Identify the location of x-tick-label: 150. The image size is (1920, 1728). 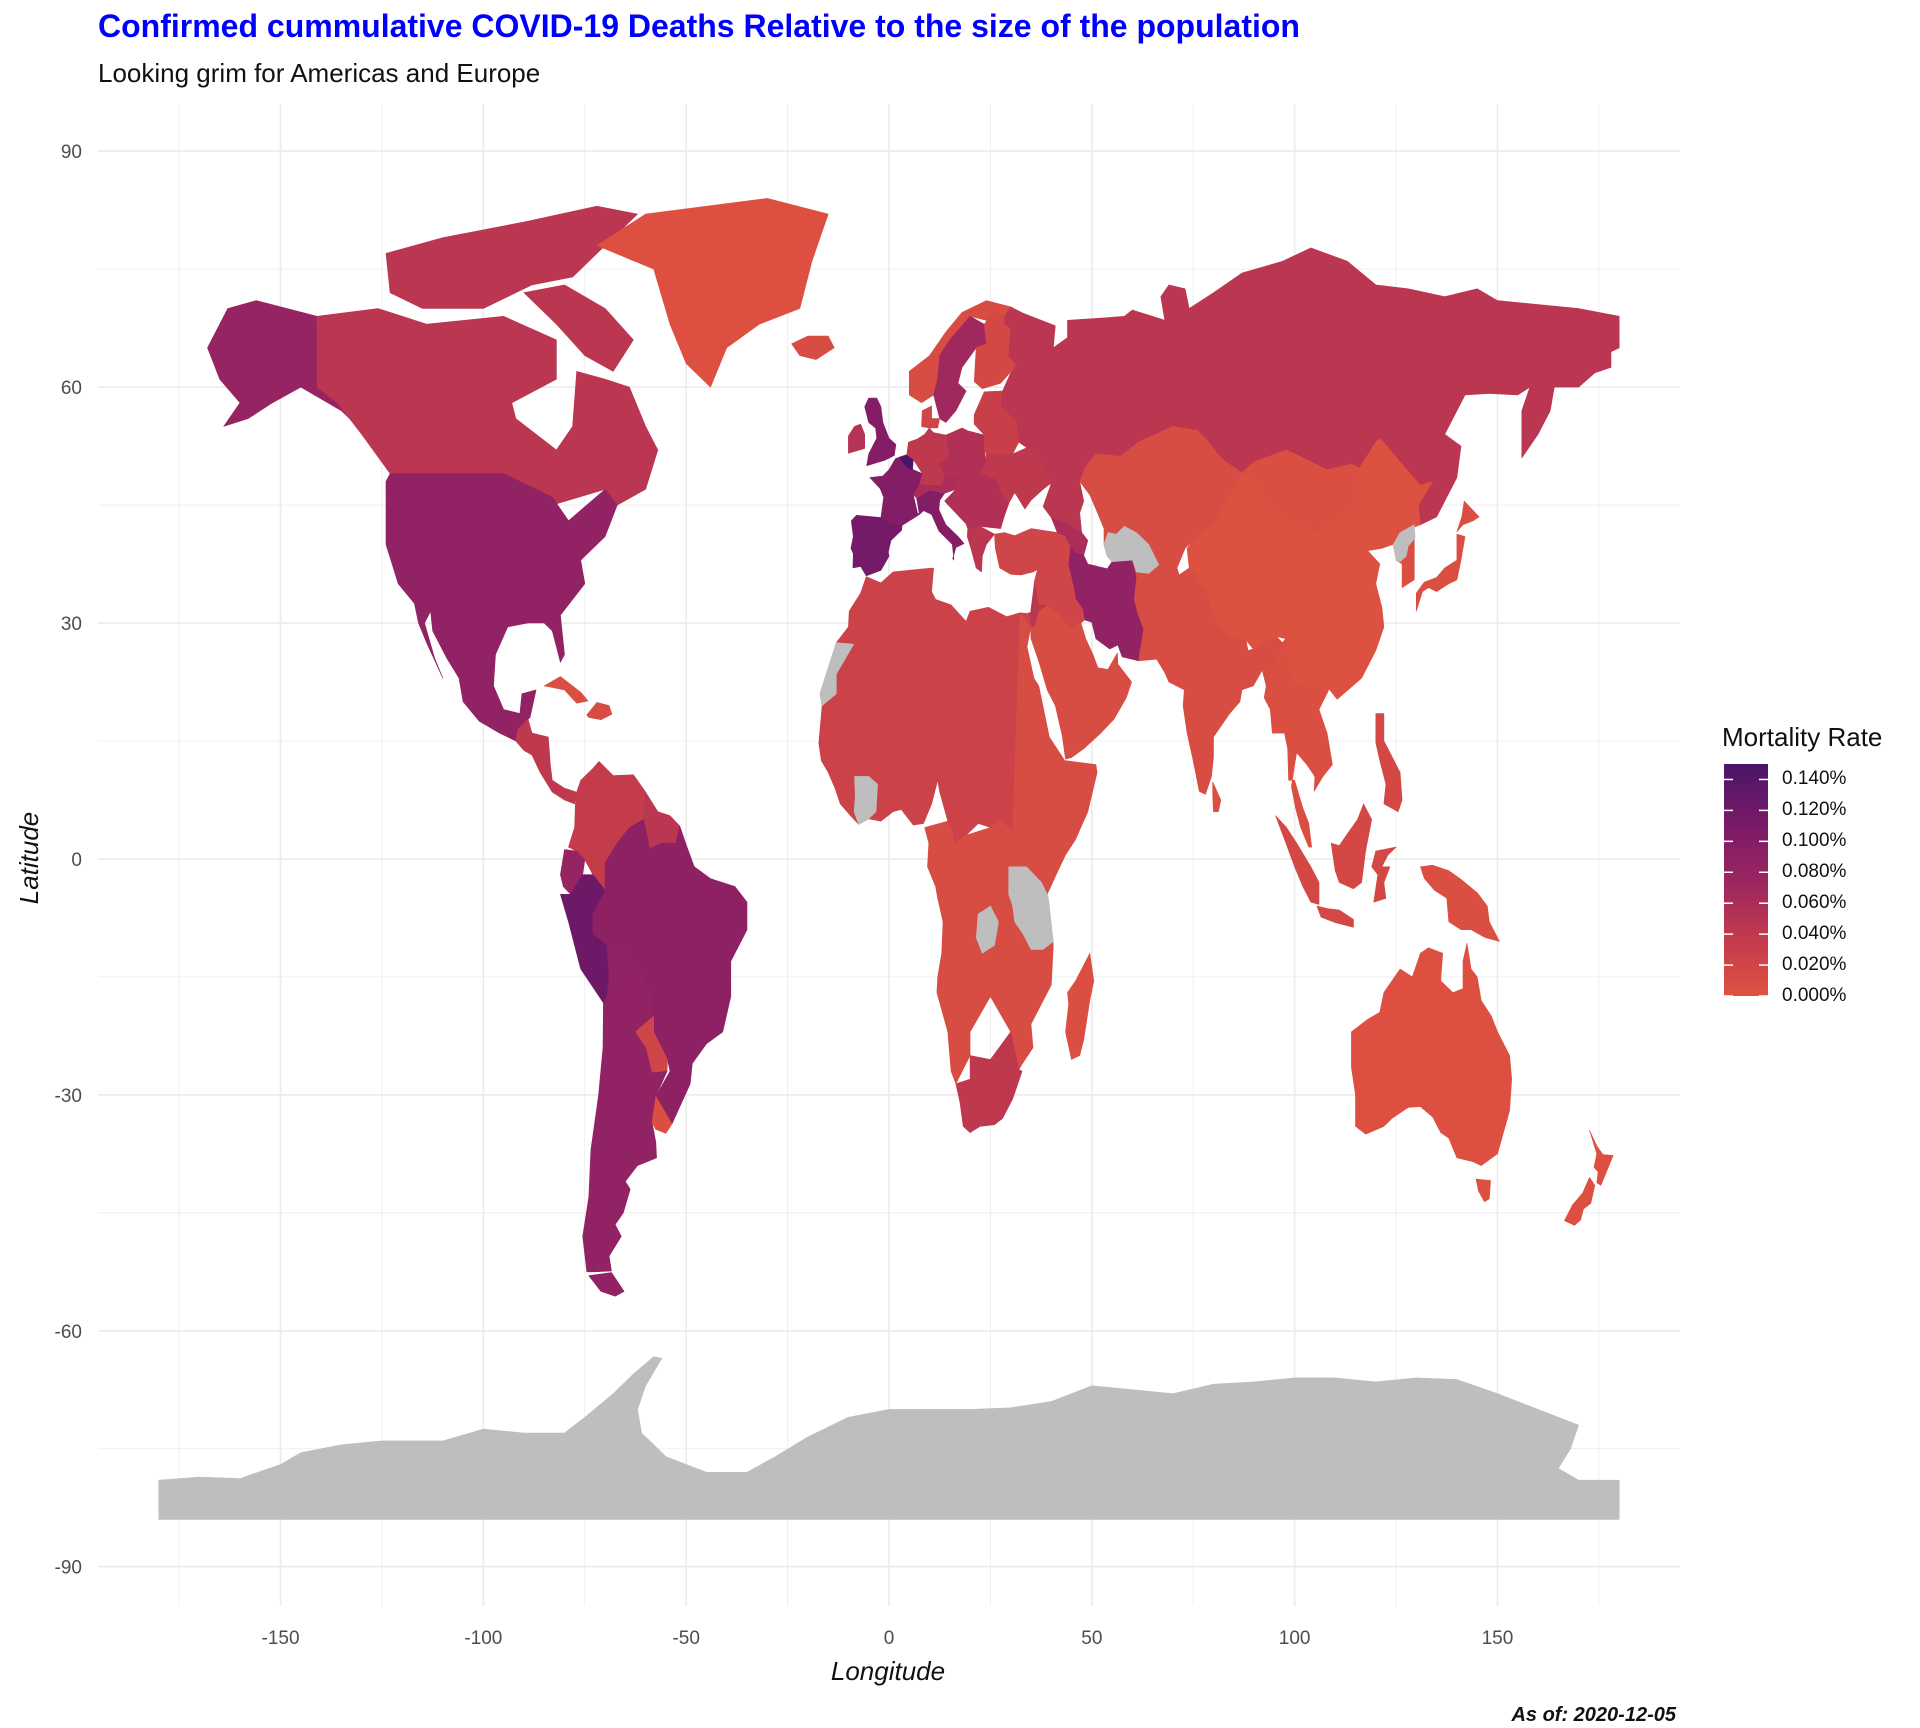
(1498, 1638).